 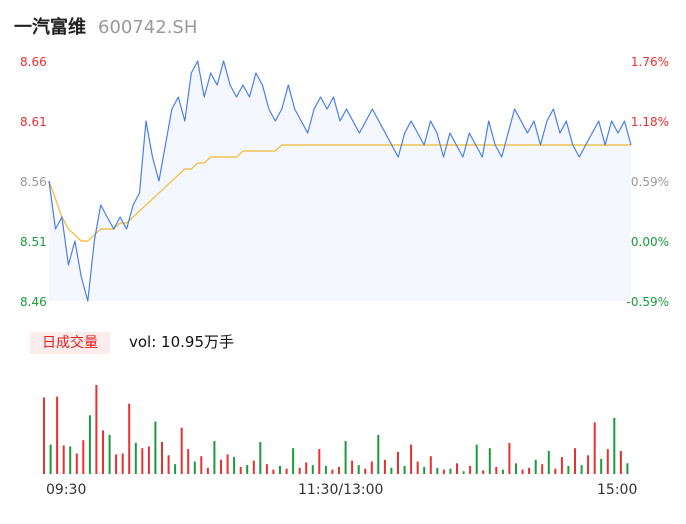 What do you see at coordinates (148, 27) in the screenshot?
I see `stock-code: 600742.SH` at bounding box center [148, 27].